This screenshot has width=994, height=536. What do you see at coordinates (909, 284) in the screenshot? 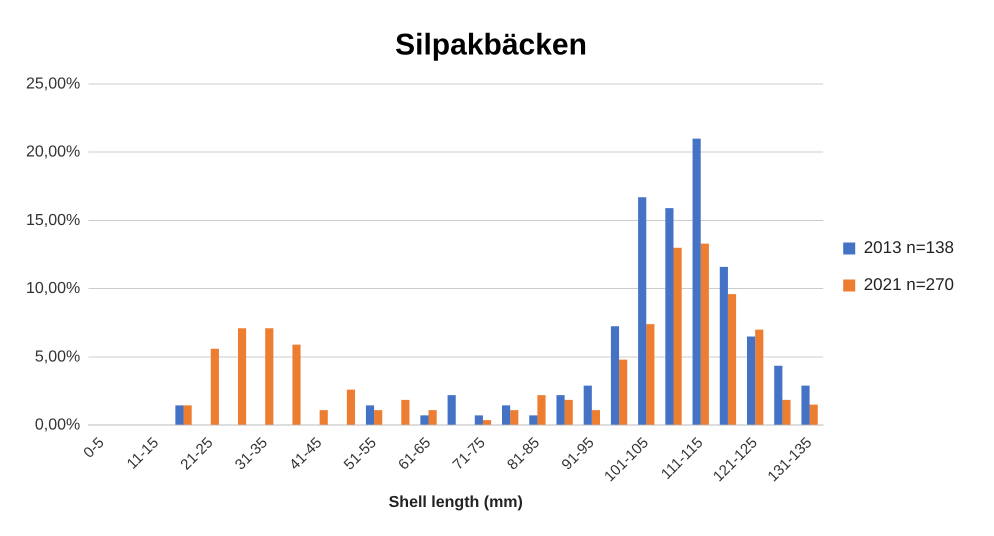
I see `legend-label: 2021 n=270` at bounding box center [909, 284].